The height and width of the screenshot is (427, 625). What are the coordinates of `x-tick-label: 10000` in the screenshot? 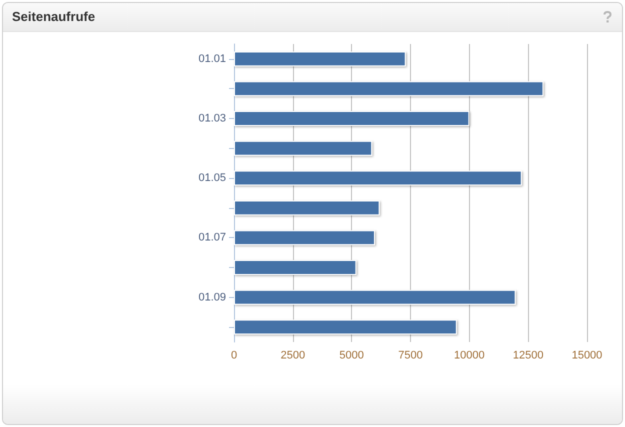 It's located at (469, 356).